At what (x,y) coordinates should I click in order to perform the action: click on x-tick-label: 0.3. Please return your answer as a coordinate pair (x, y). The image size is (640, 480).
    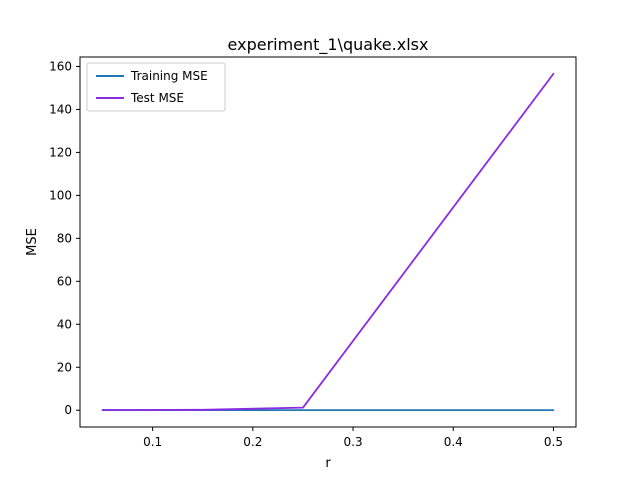
    Looking at the image, I should click on (353, 442).